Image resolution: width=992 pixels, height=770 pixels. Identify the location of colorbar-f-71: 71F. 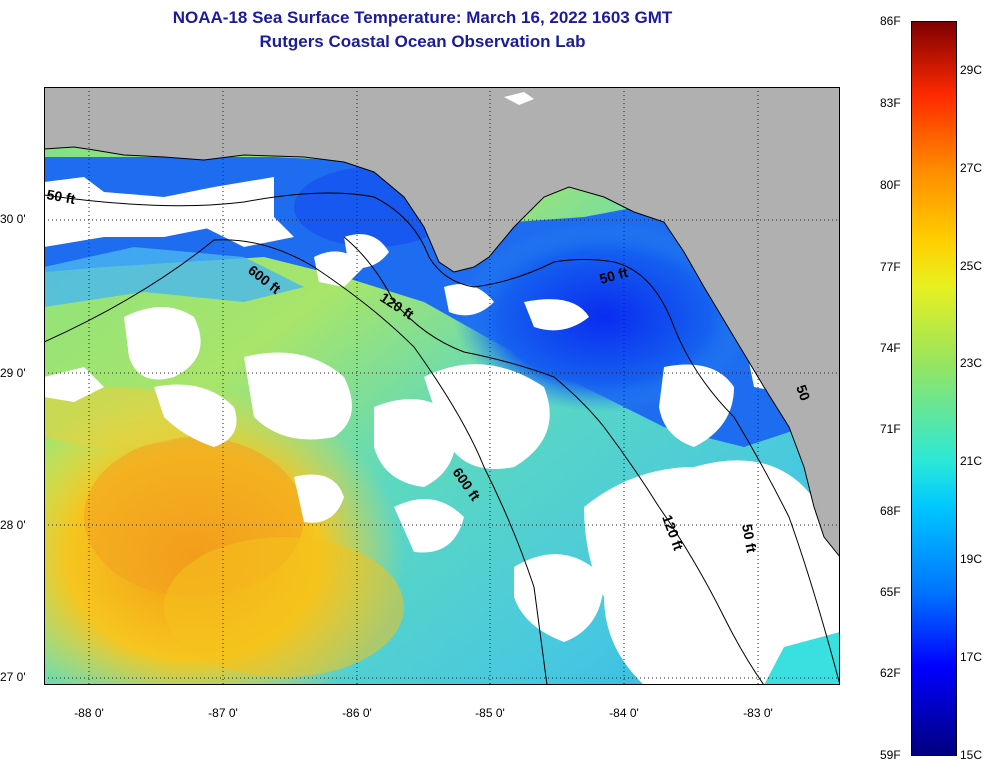
(890, 429).